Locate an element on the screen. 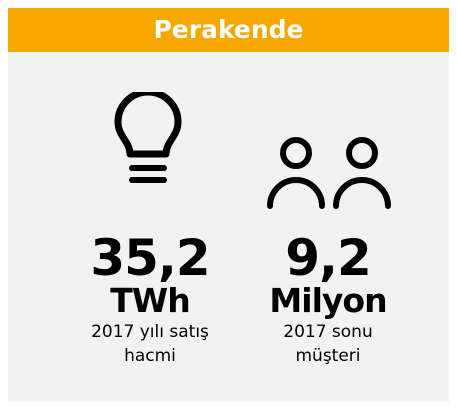 This screenshot has height=410, width=457. header-title: Perakende is located at coordinates (228, 30).